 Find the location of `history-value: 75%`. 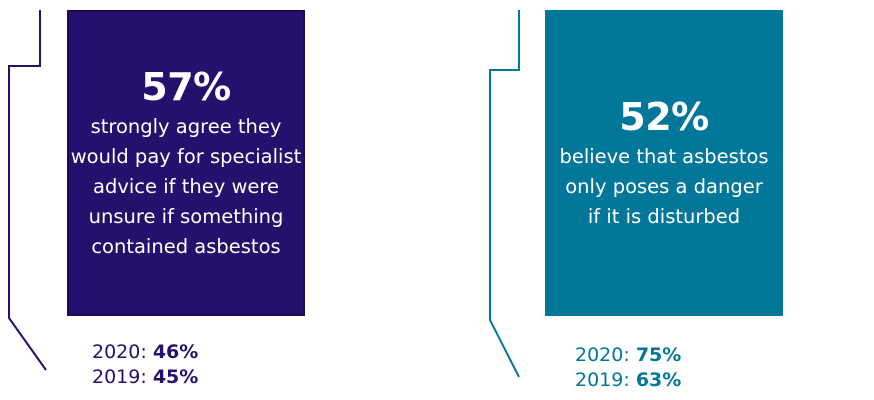

history-value: 75% is located at coordinates (658, 355).